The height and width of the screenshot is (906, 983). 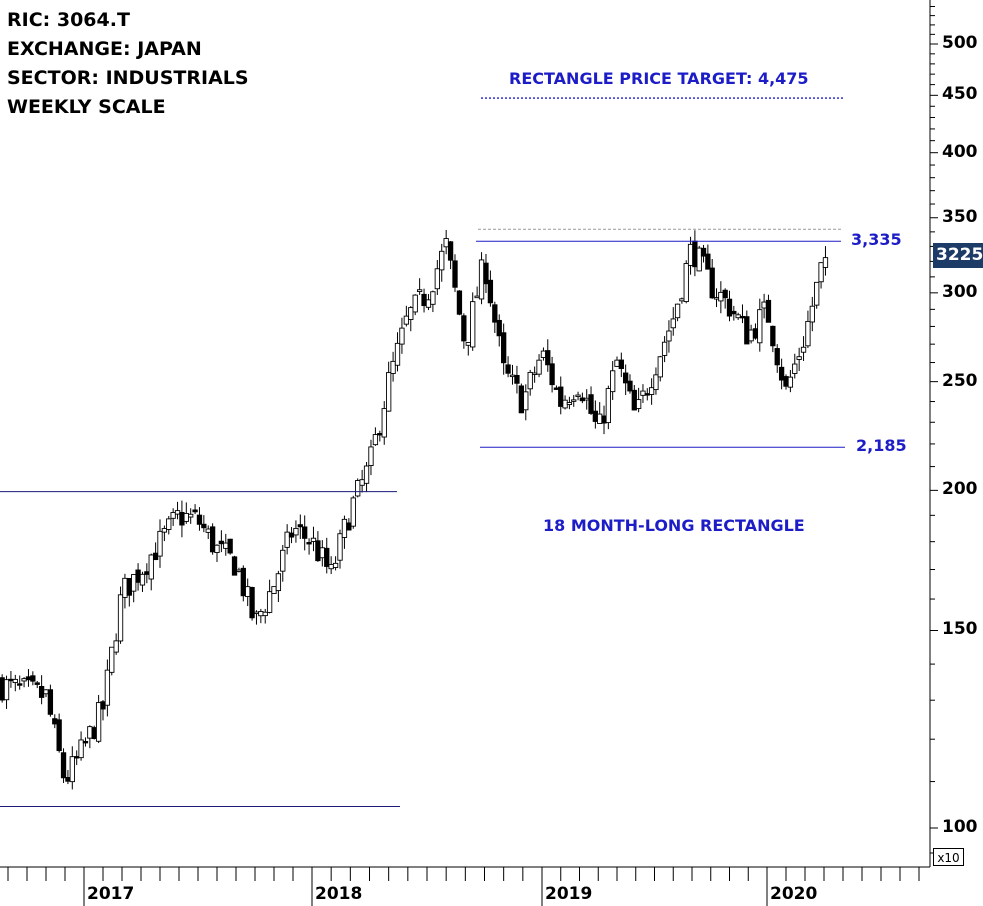 I want to click on scale-label: WEEKLY SCALE, so click(x=86, y=107).